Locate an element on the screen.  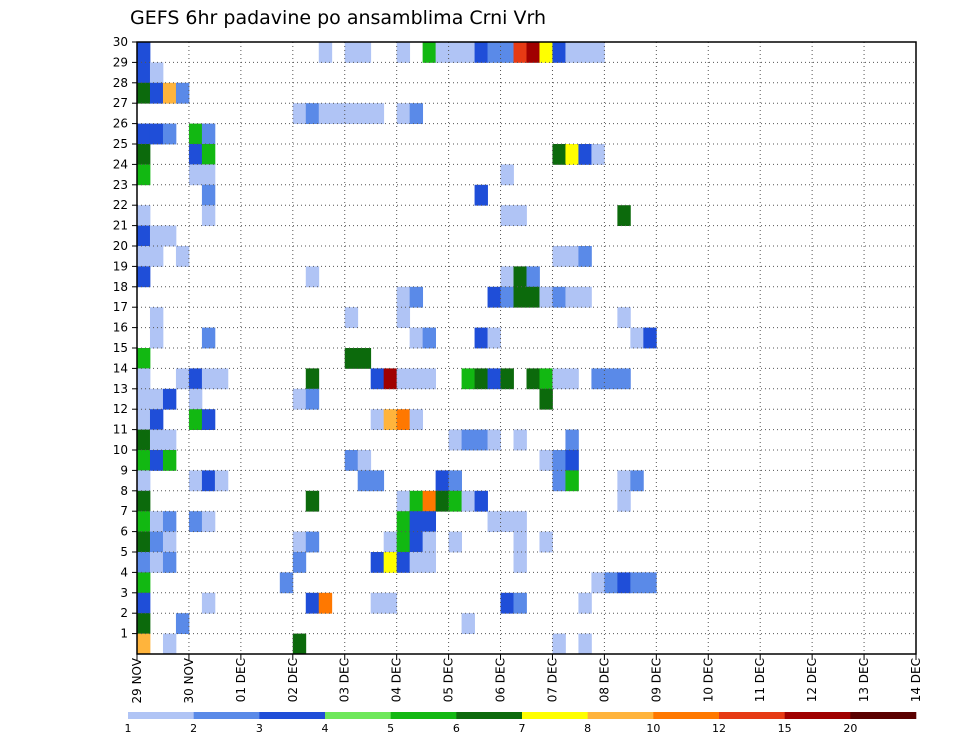
cell-m20-s32 is located at coordinates (559, 256).